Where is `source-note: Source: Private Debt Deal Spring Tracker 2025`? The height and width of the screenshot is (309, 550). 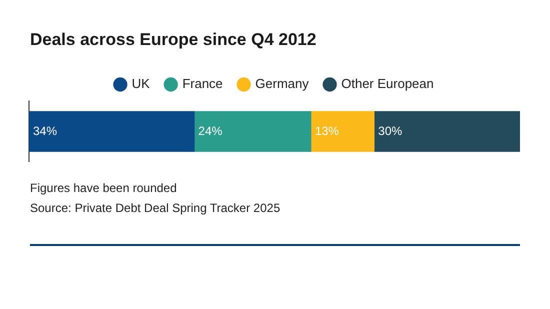 source-note: Source: Private Debt Deal Spring Tracker 2025 is located at coordinates (155, 208).